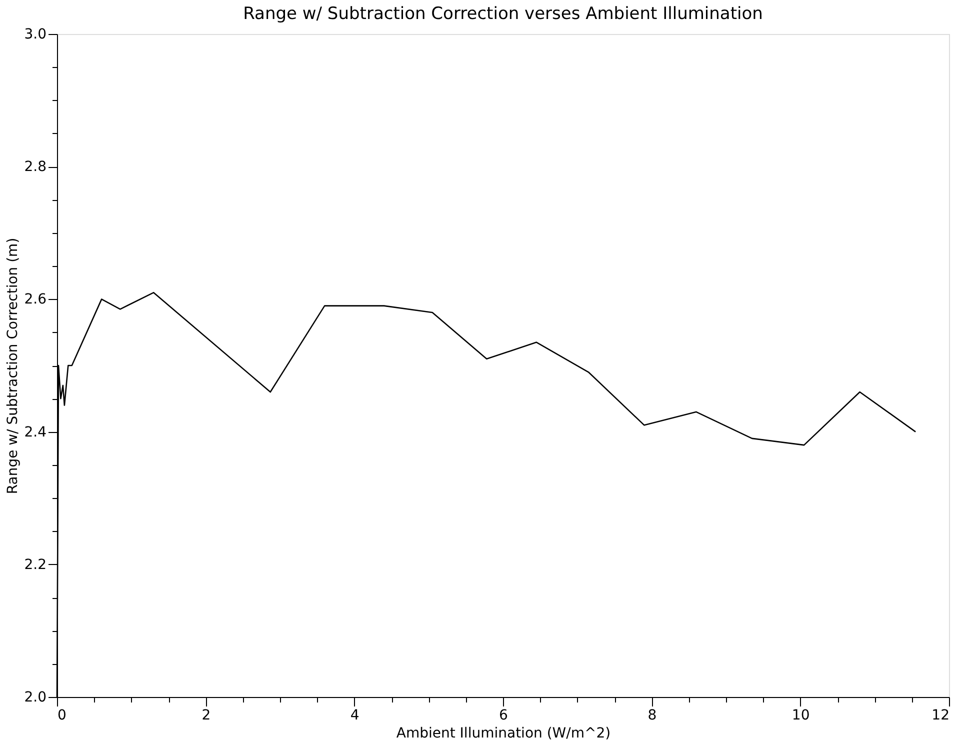 The image size is (969, 755). Describe the element at coordinates (801, 716) in the screenshot. I see `x-tick-label: 10` at that location.